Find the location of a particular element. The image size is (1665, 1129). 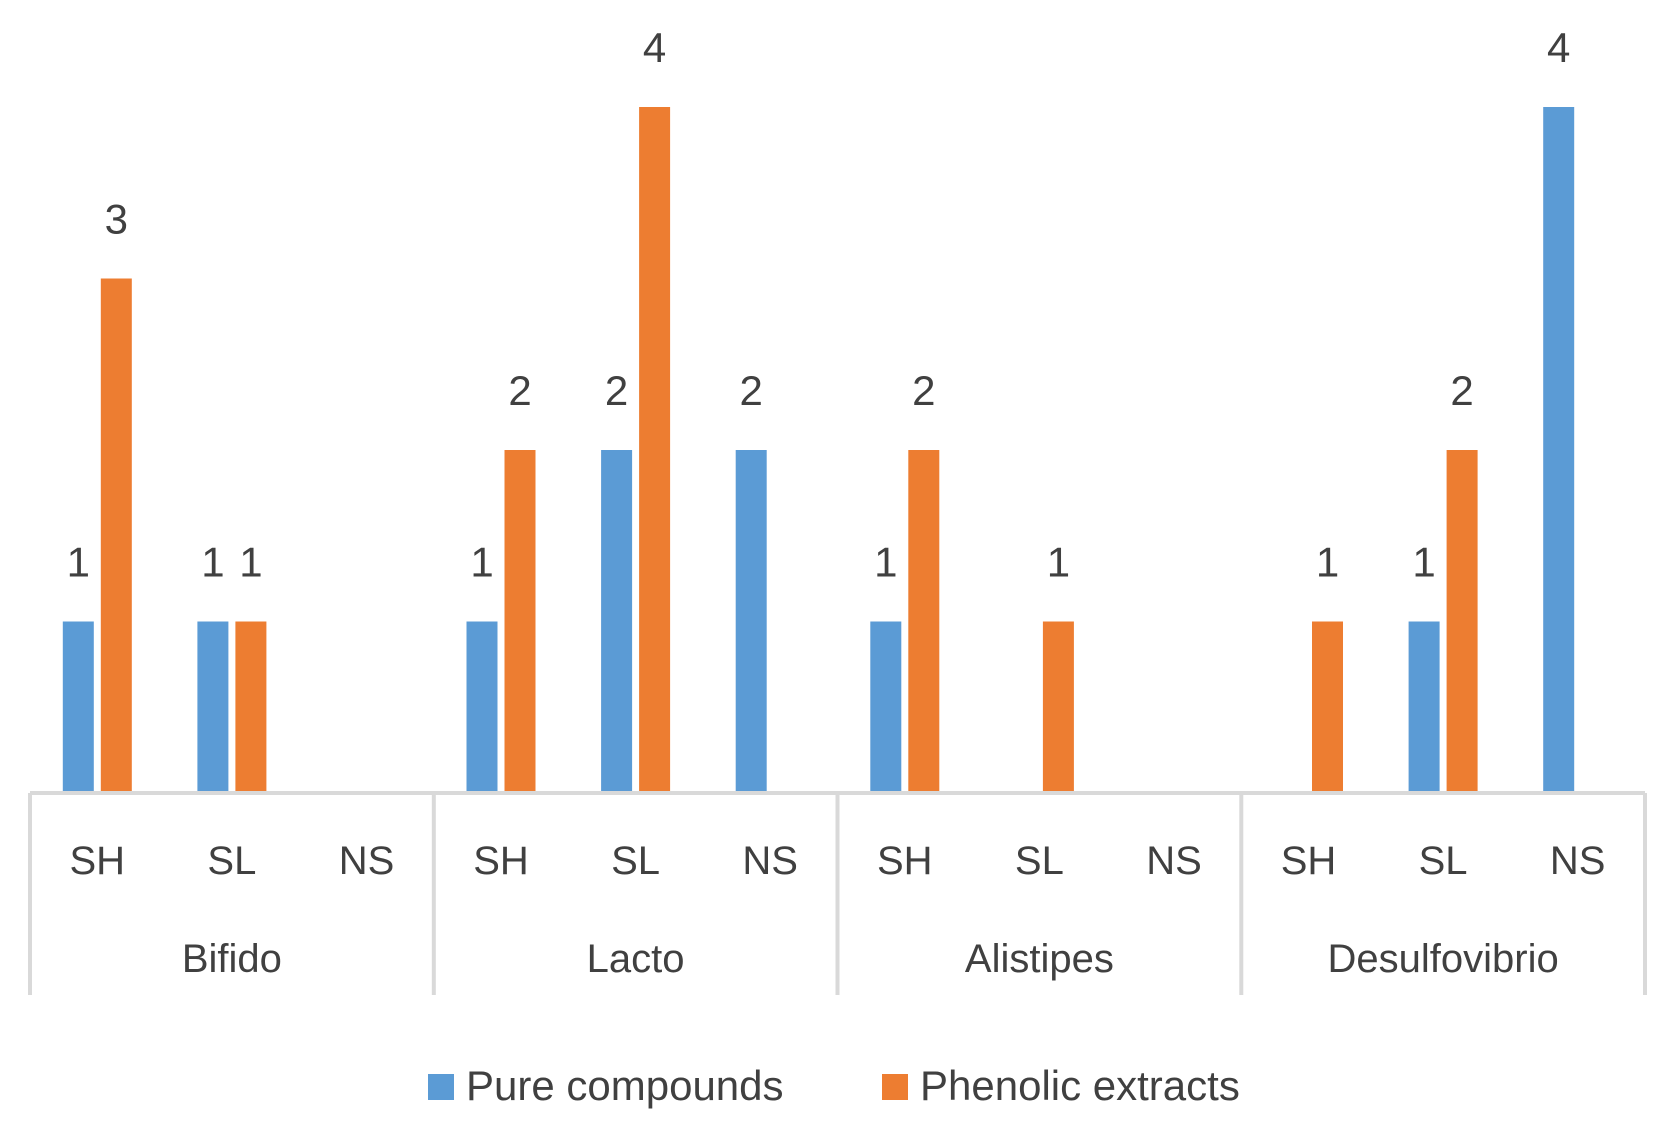

bar-pure-compounds-desulfovibrio-sl is located at coordinates (1424, 707).